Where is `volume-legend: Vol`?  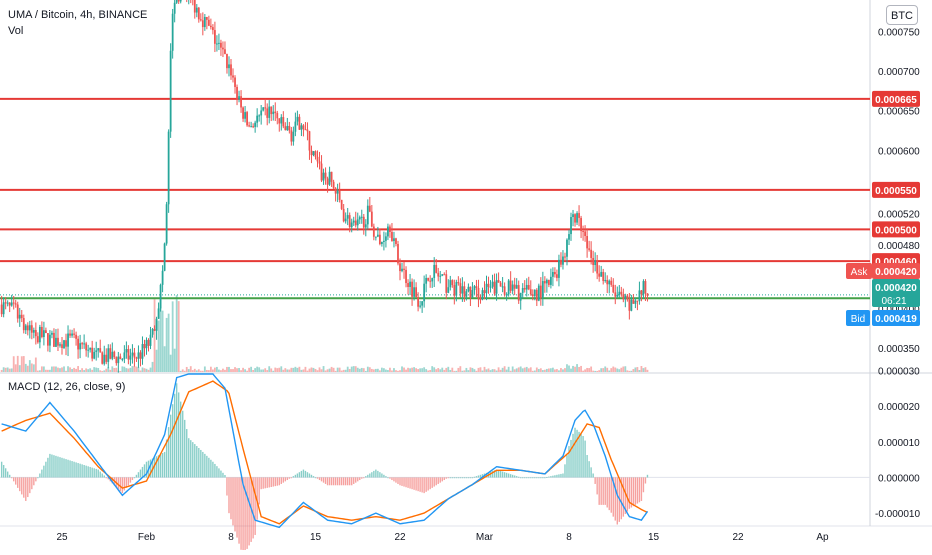
volume-legend: Vol is located at coordinates (16, 31).